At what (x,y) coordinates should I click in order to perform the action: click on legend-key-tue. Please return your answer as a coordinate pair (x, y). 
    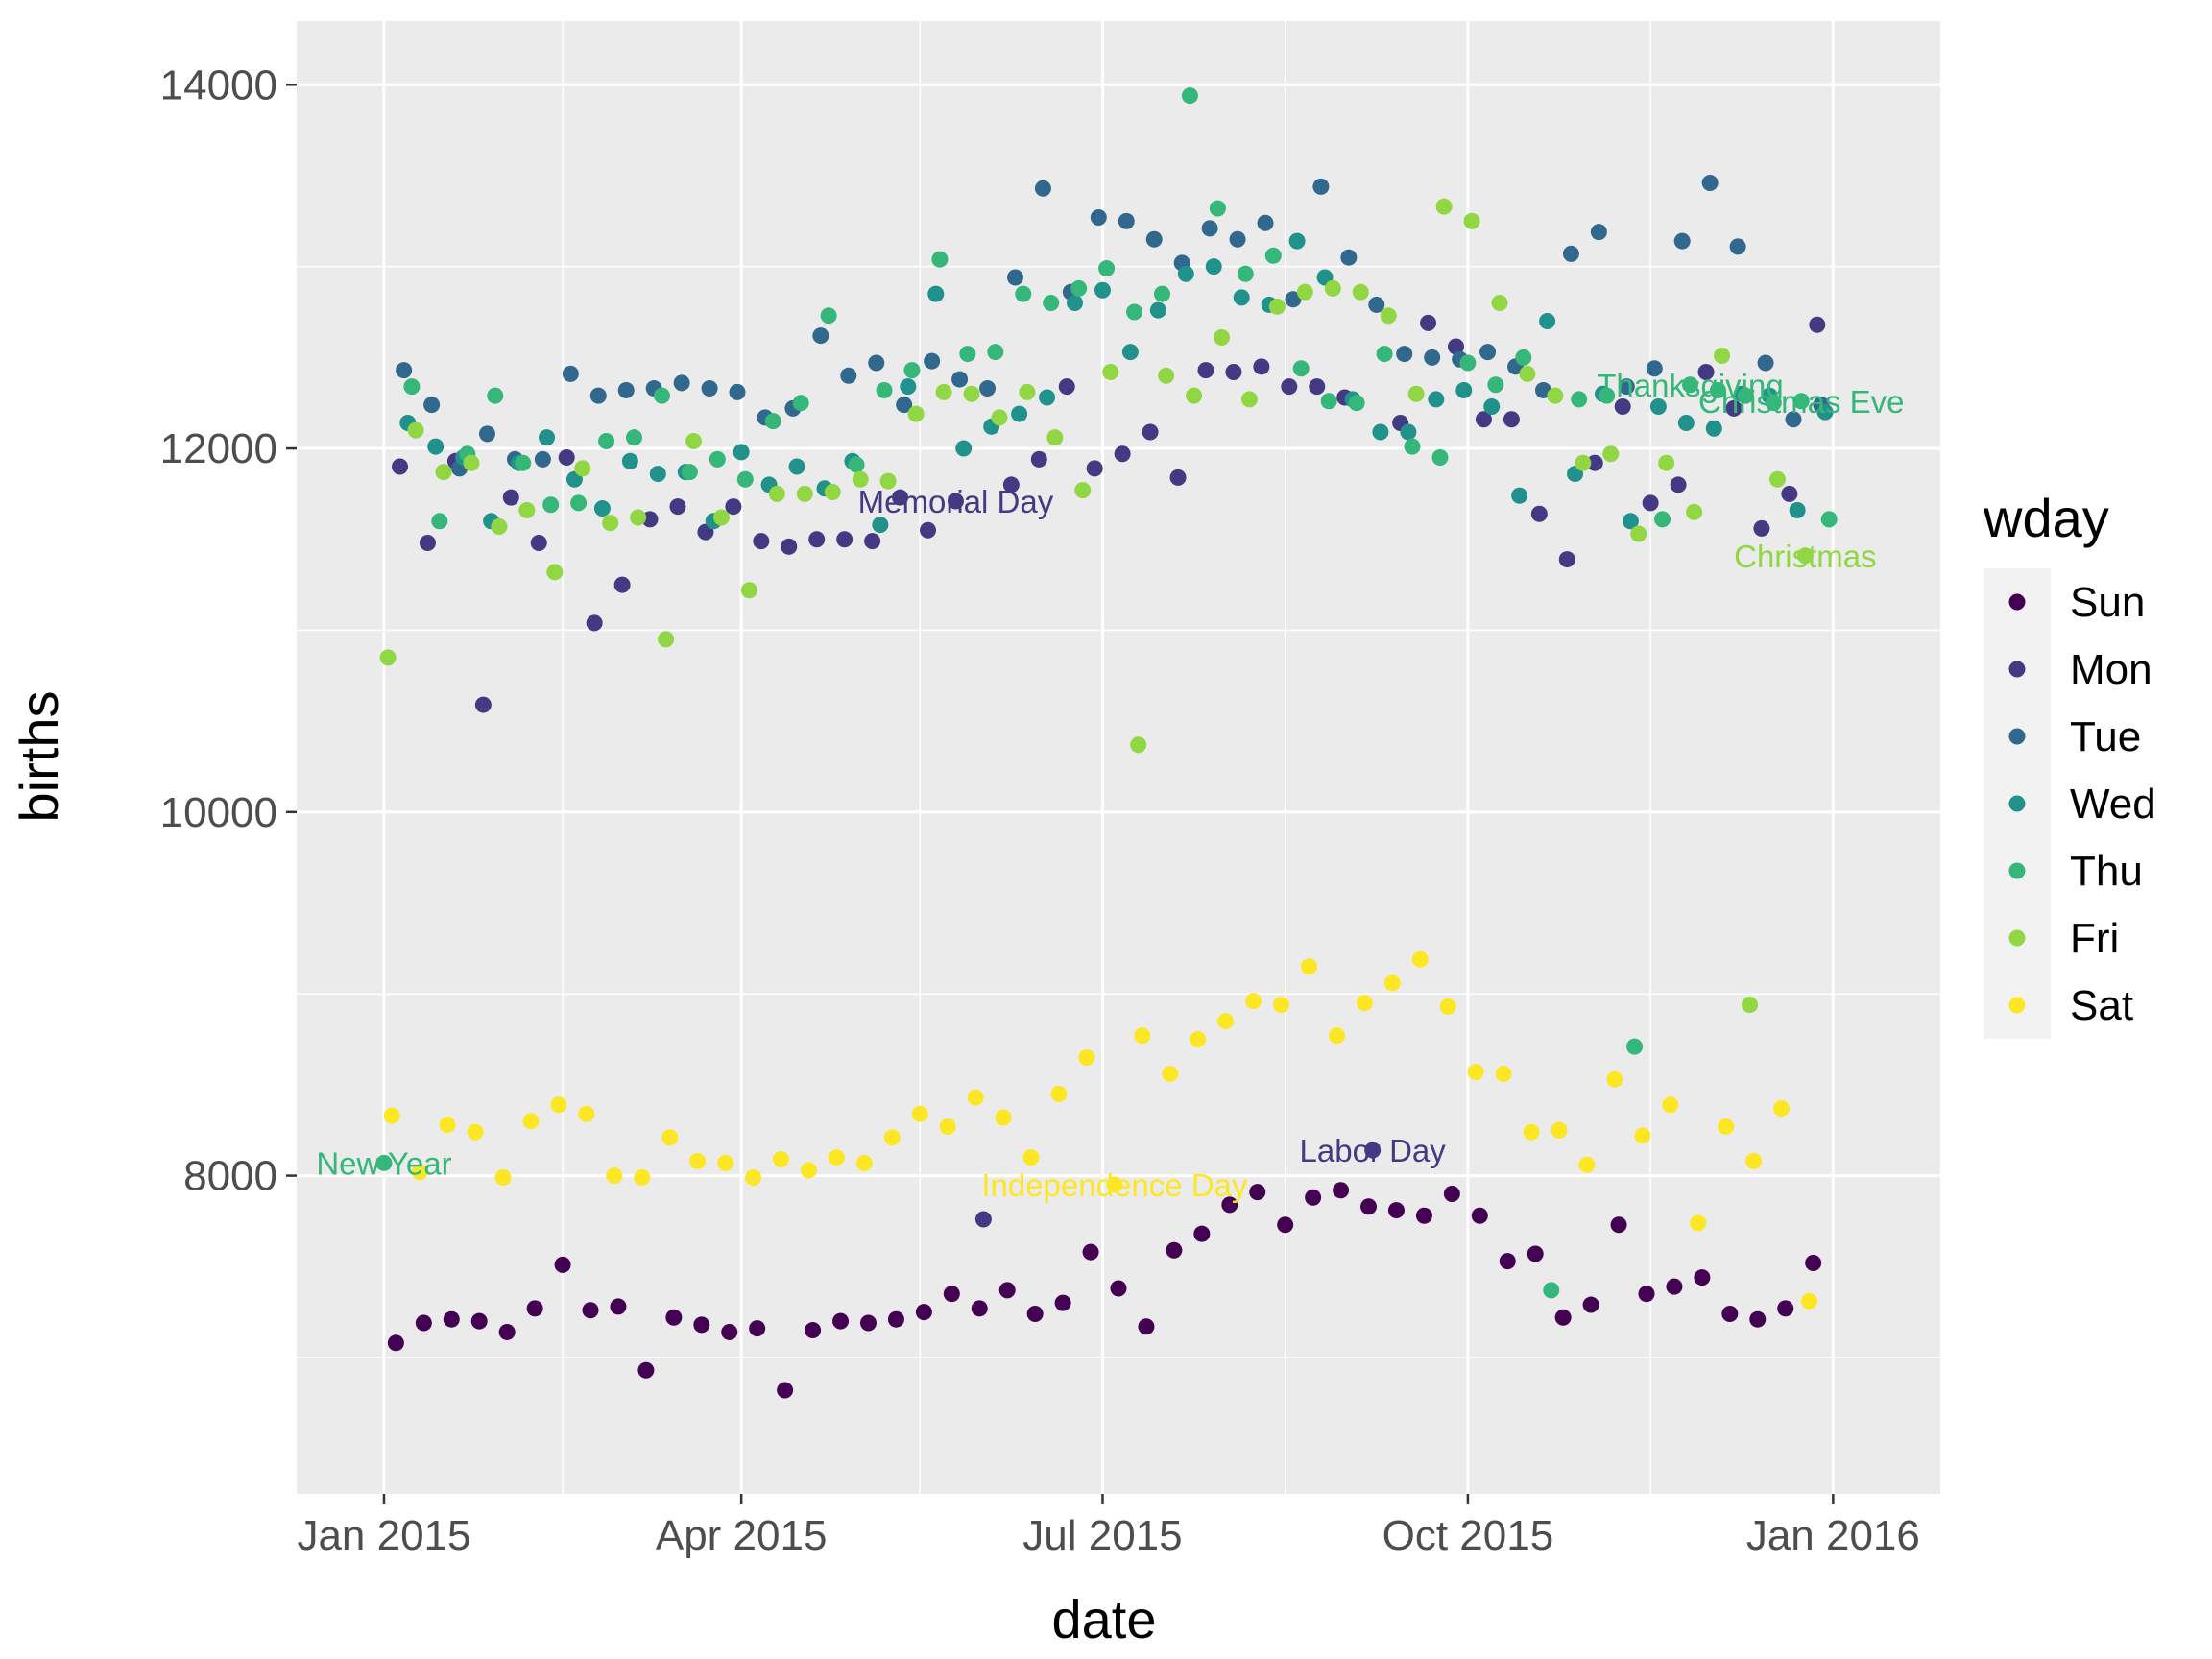
    Looking at the image, I should click on (2017, 737).